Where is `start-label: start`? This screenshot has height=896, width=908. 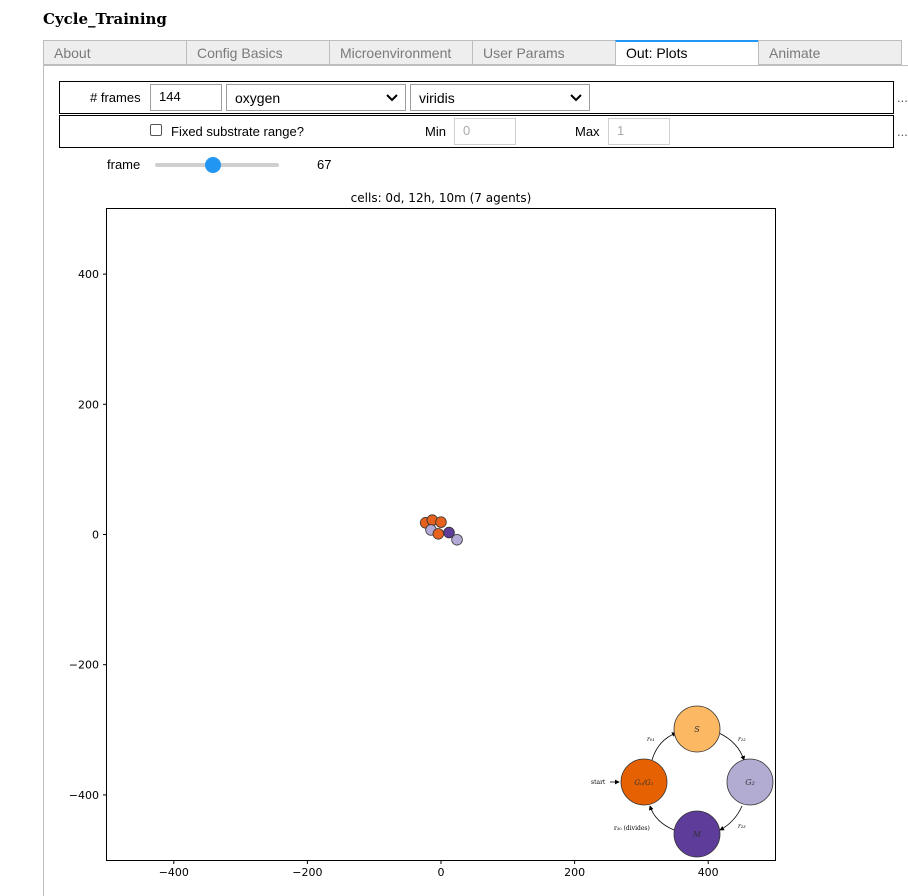 start-label: start is located at coordinates (598, 782).